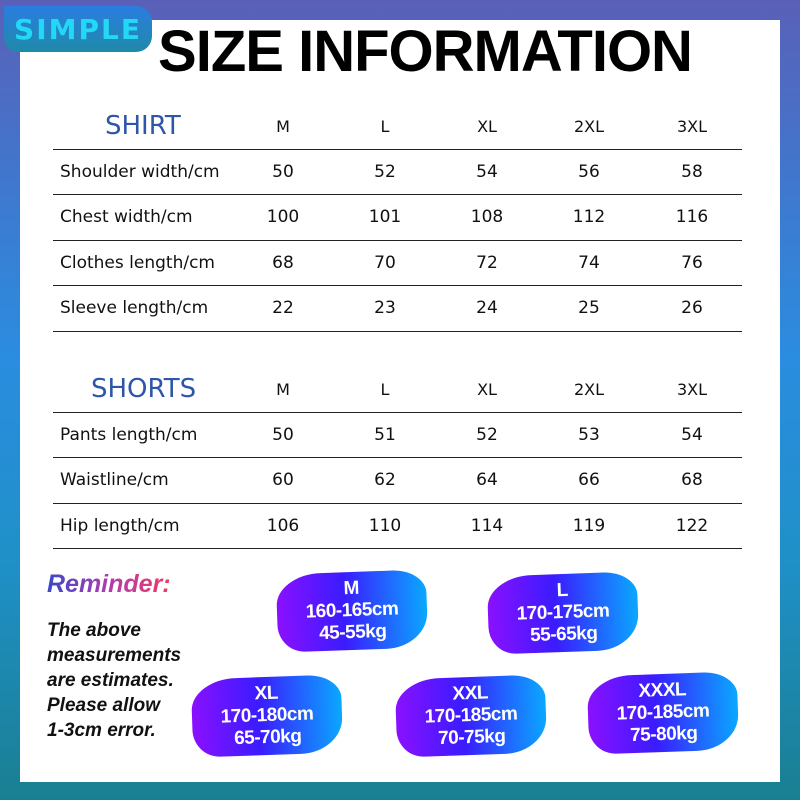 The width and height of the screenshot is (800, 800). Describe the element at coordinates (397, 435) in the screenshot. I see `table-row: Pants length/cm 50 51 52 53 54` at that location.